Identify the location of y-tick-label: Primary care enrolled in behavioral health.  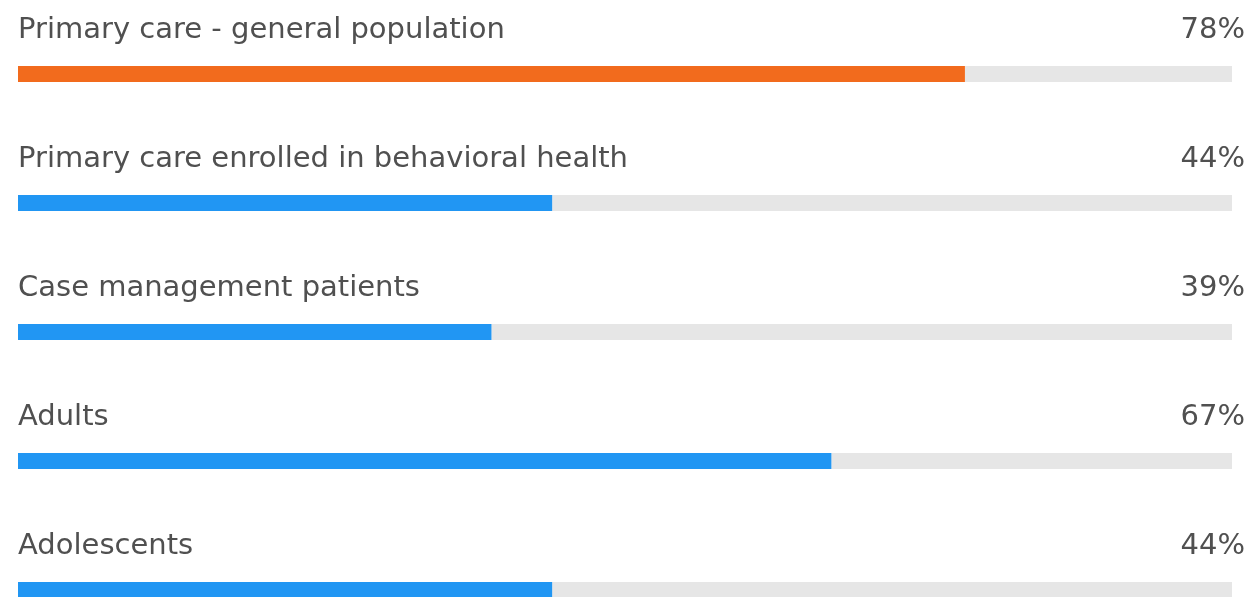
(323, 157).